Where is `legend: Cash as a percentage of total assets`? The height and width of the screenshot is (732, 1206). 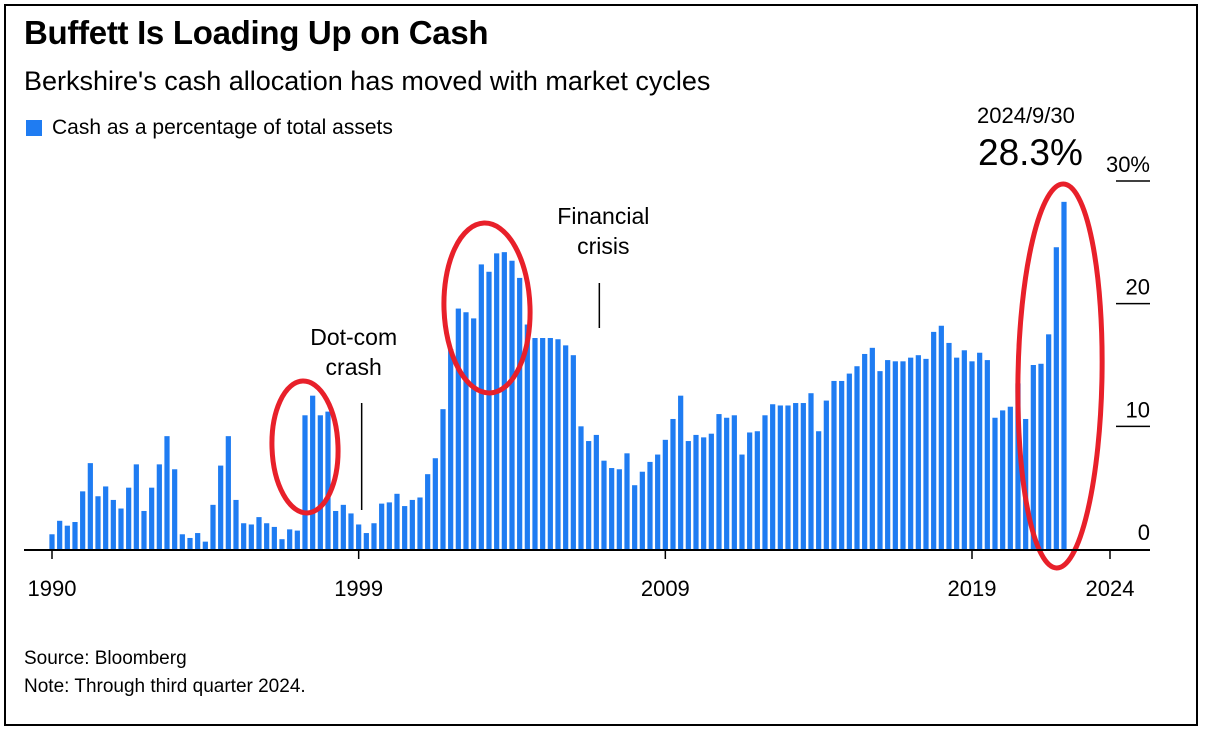
legend: Cash as a percentage of total assets is located at coordinates (209, 128).